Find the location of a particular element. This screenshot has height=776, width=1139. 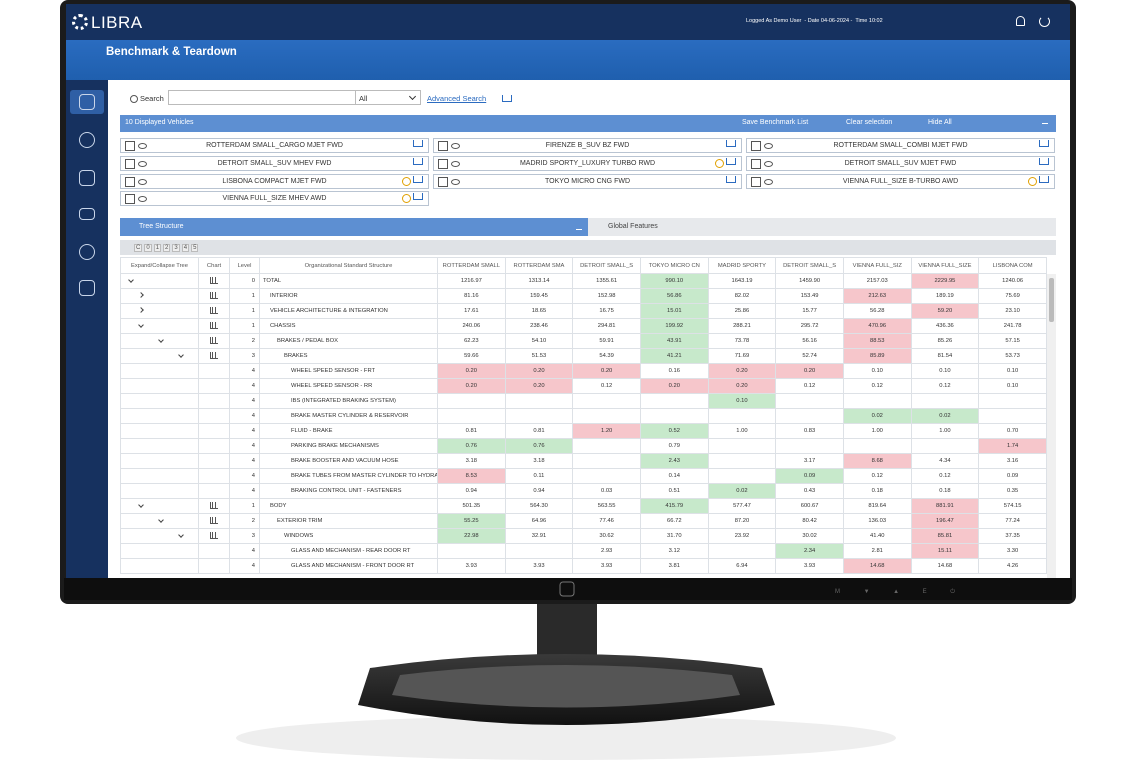

advanced-search: Advanced Search is located at coordinates (457, 98).